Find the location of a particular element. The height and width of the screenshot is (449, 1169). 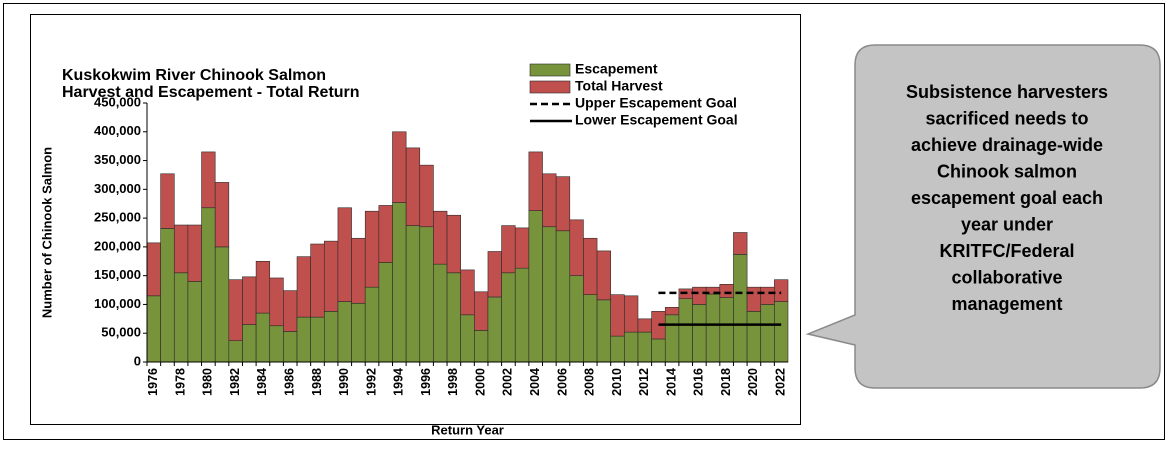

x-tick-label: 1990 is located at coordinates (344, 382).